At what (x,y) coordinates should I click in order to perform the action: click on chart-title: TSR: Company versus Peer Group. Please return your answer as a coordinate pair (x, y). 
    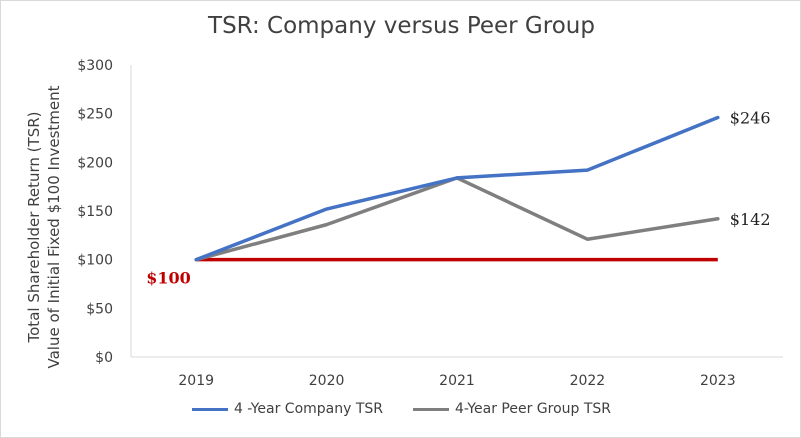
    Looking at the image, I should click on (401, 26).